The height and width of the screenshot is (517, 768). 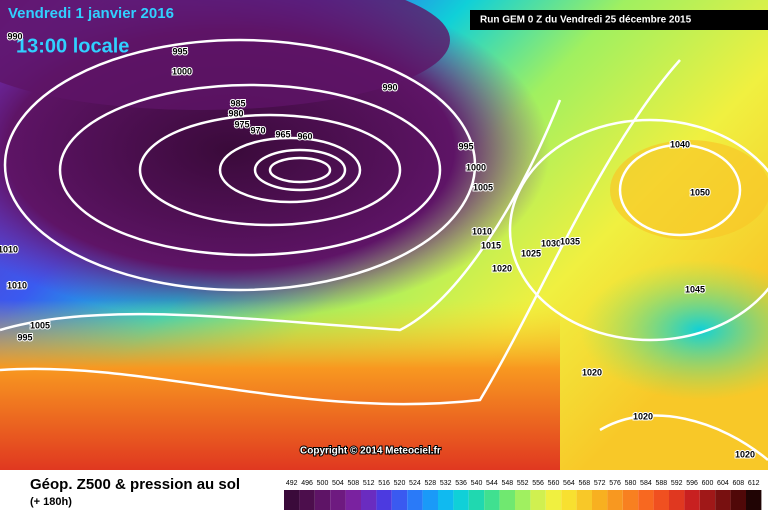 What do you see at coordinates (370, 451) in the screenshot?
I see `copyright: Copyright © 2014 Meteociel.fr` at bounding box center [370, 451].